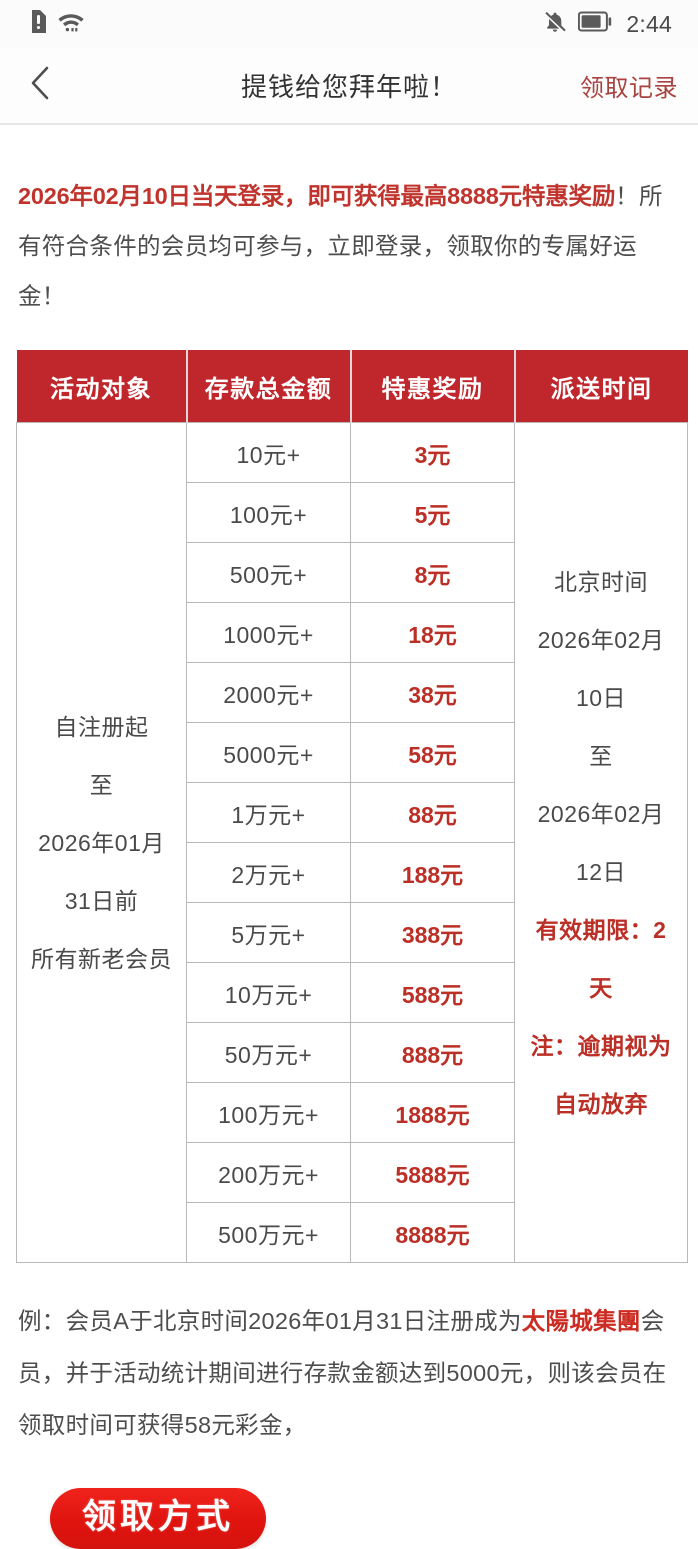 Image resolution: width=698 pixels, height=1549 pixels. I want to click on cell-bonus-amount: 1888元, so click(432, 1112).